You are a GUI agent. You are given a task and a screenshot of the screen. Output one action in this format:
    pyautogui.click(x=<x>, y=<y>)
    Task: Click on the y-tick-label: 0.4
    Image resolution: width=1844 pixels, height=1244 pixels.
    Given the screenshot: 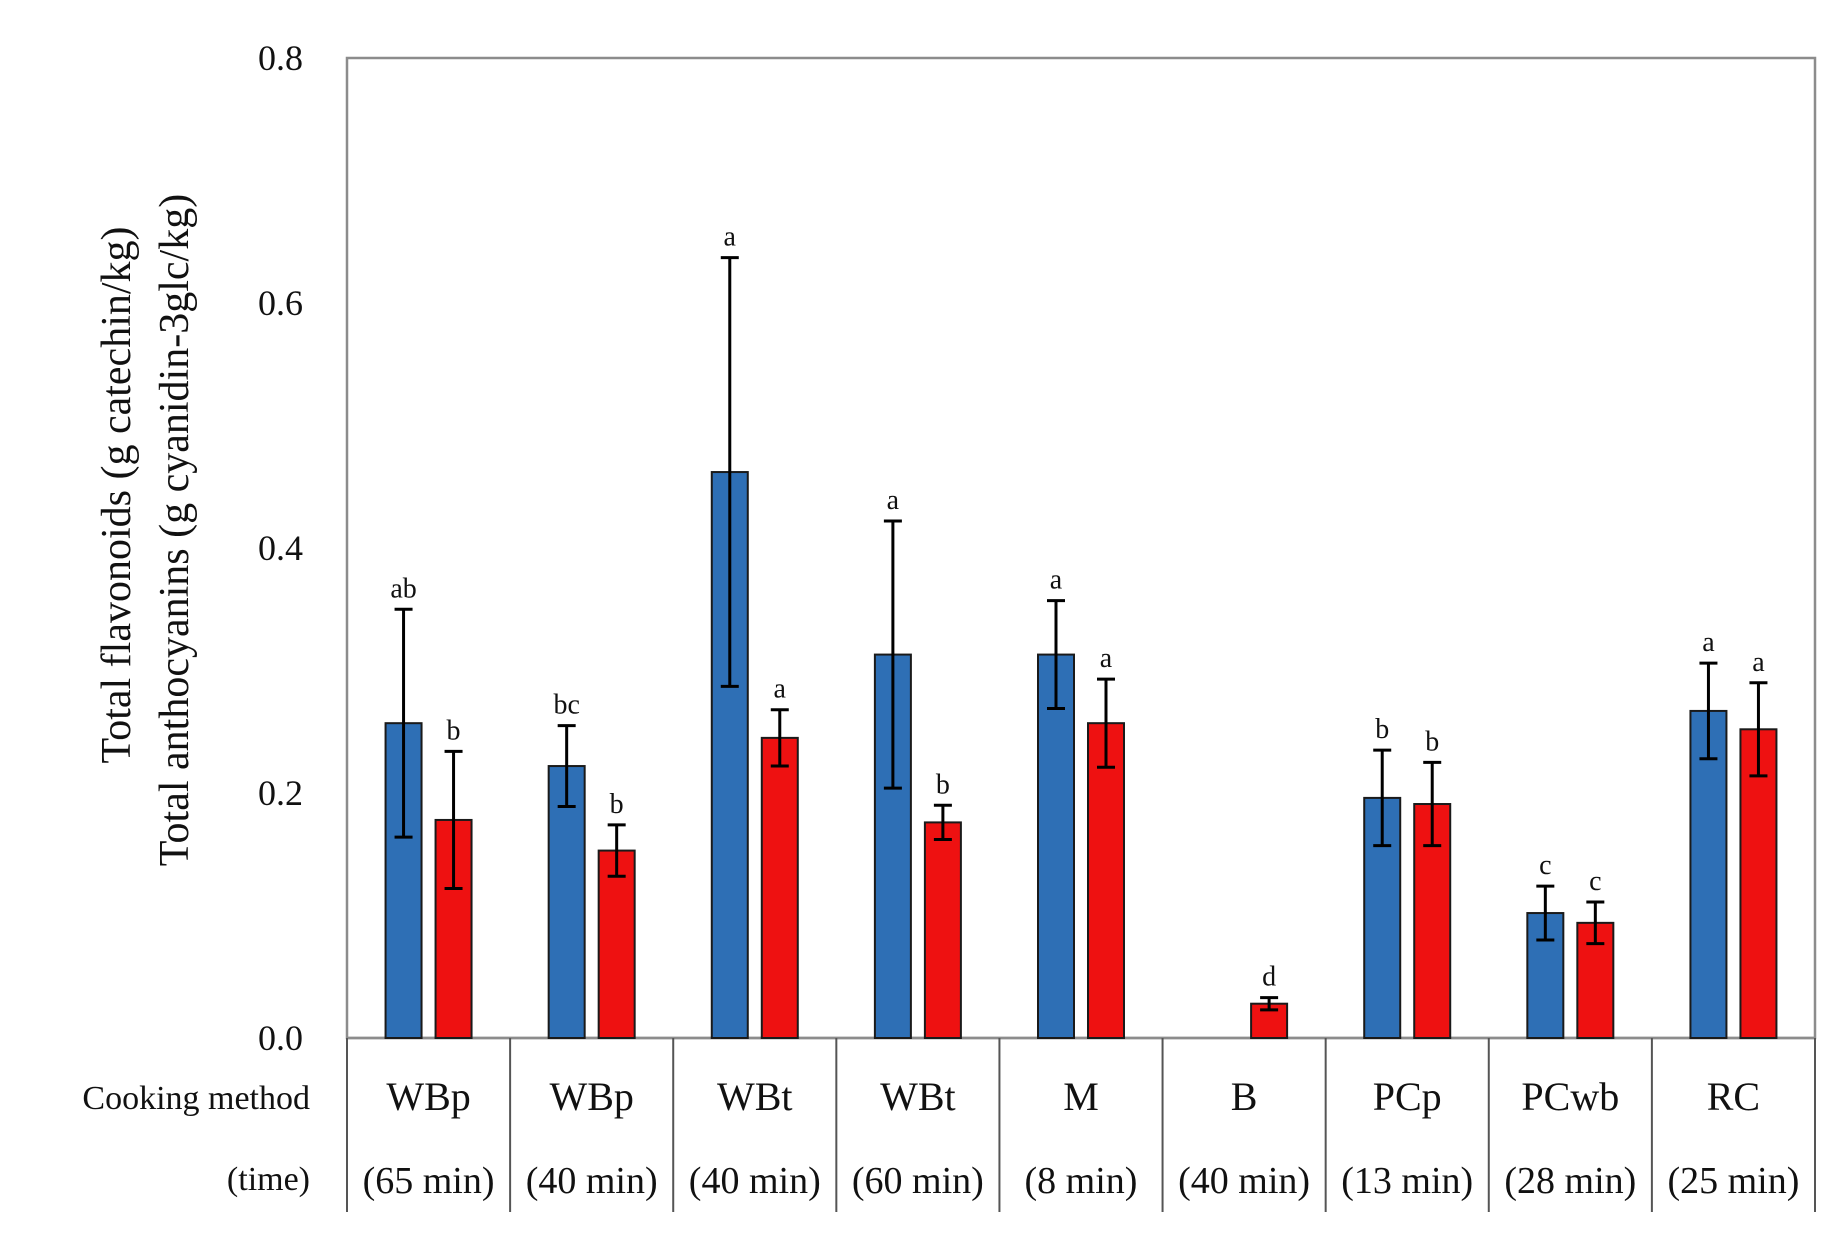 What is the action you would take?
    pyautogui.click(x=280, y=548)
    